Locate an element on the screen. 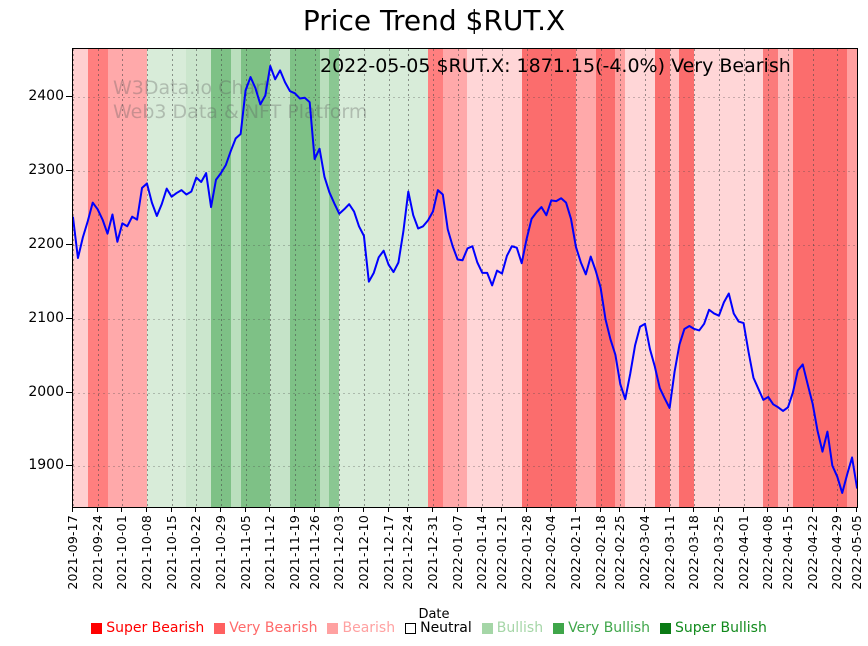 This screenshot has height=646, width=868. x-tick-label: 2022-03-04 is located at coordinates (644, 552).